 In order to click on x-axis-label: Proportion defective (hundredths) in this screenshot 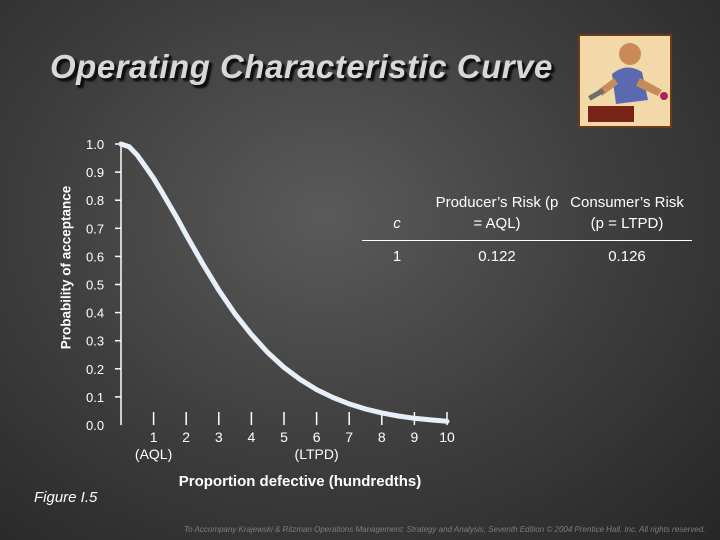, I will do `click(300, 481)`.